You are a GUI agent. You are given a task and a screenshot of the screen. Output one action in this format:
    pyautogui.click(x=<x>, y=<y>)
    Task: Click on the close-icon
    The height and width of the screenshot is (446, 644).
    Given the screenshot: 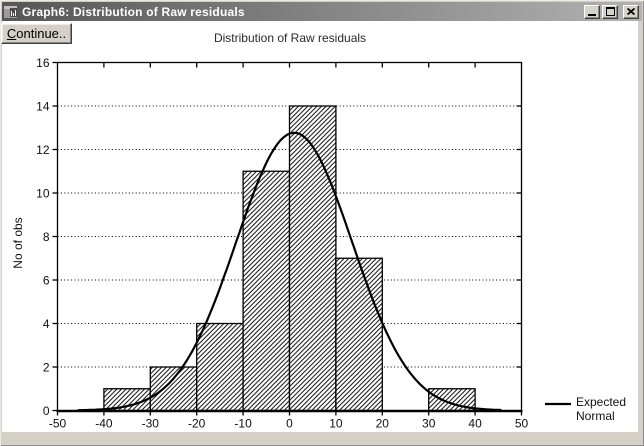 What is the action you would take?
    pyautogui.click(x=631, y=11)
    